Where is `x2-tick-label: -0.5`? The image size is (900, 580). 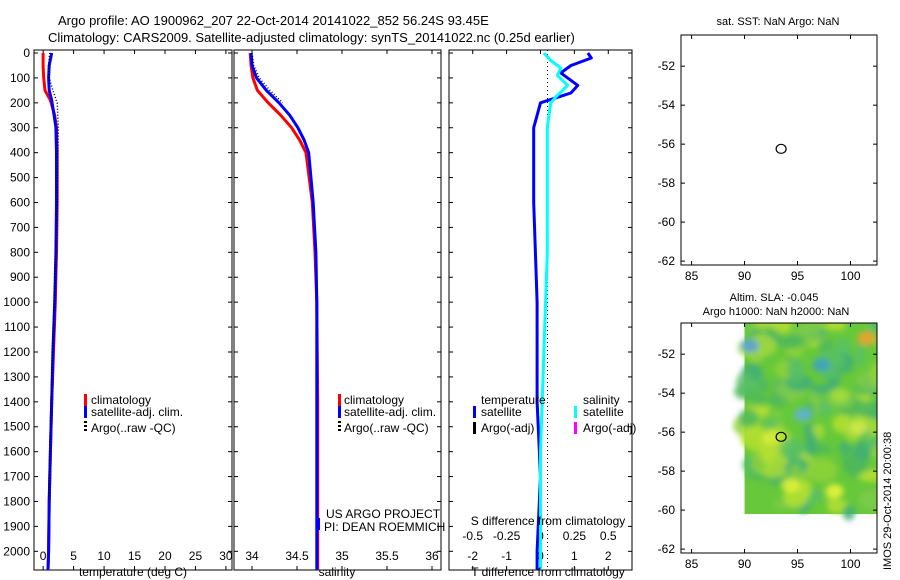 x2-tick-label: -0.5 is located at coordinates (472, 536).